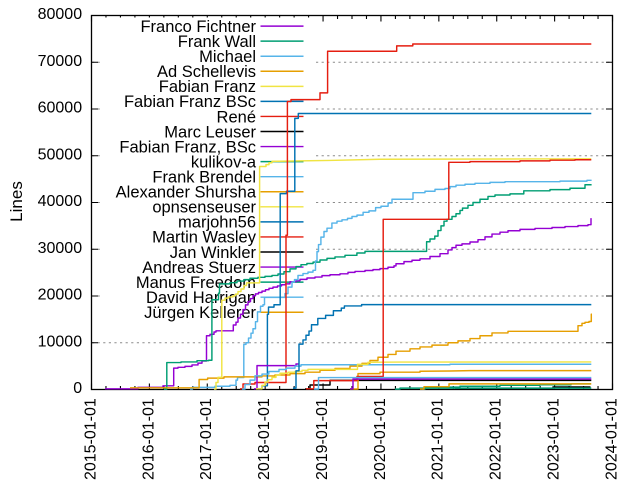 This screenshot has height=485, width=640. I want to click on svg-text: Andreas Stuerz, so click(199, 268).